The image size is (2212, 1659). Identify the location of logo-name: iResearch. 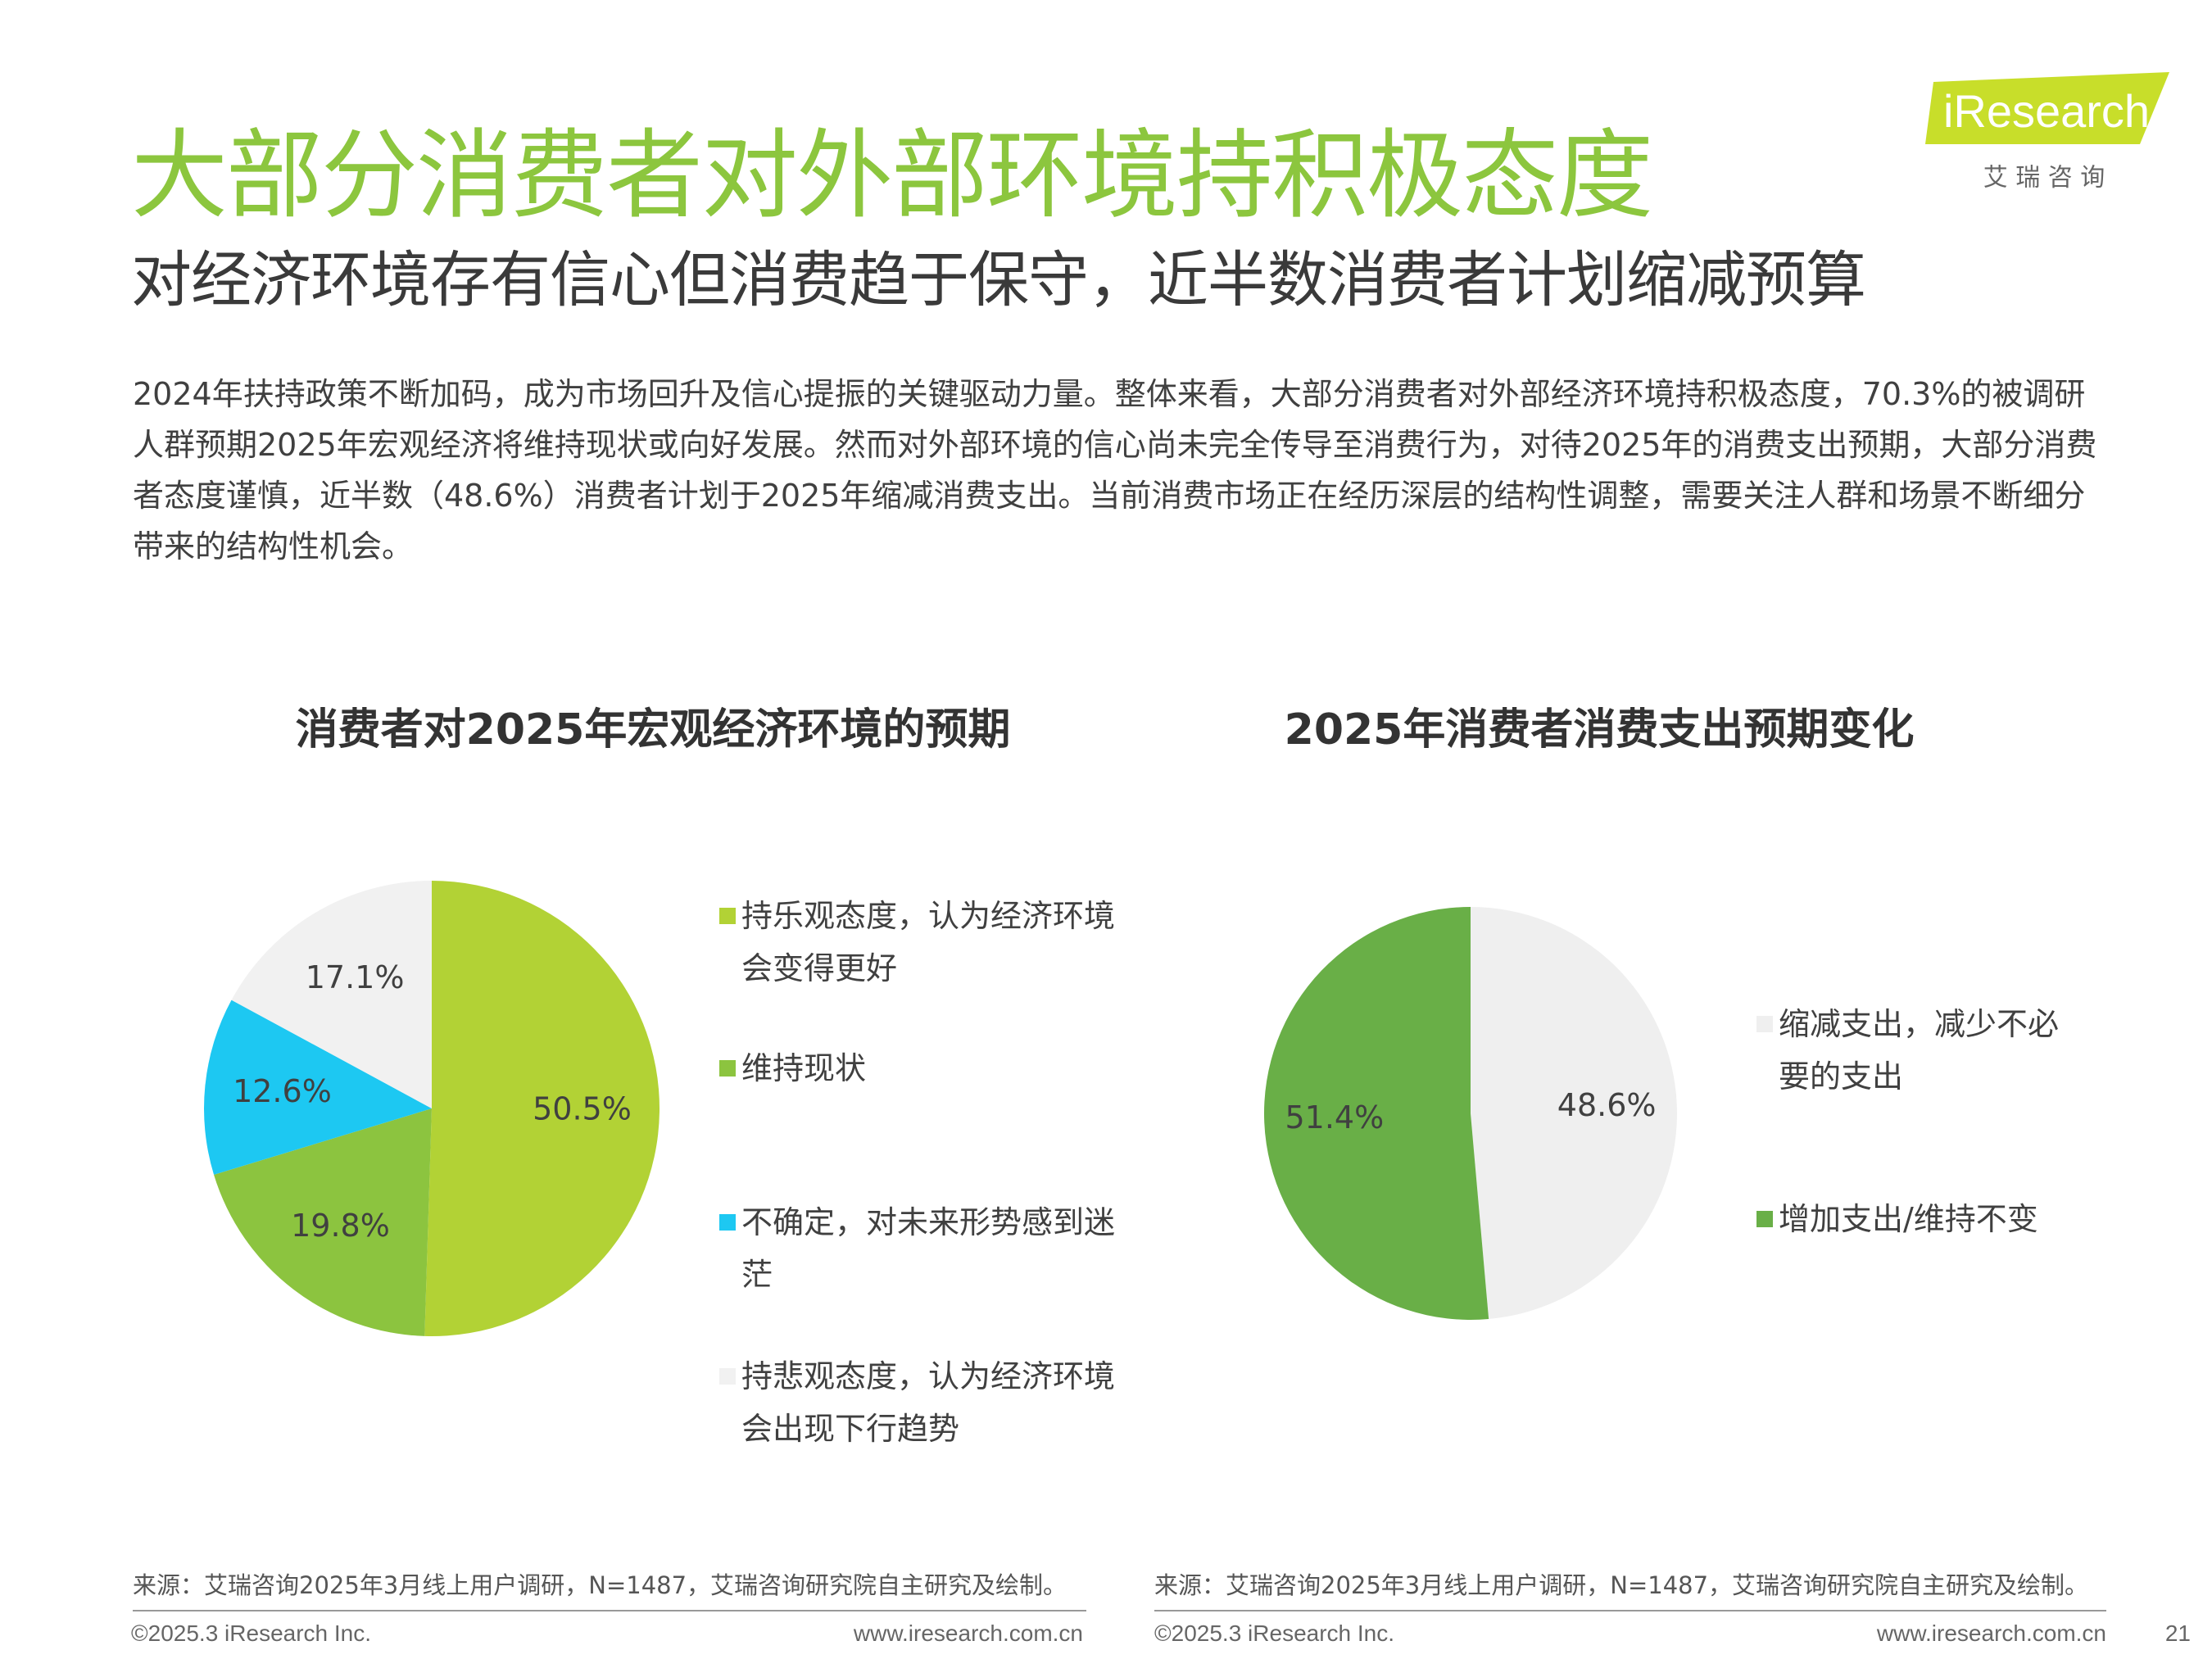
(2046, 111).